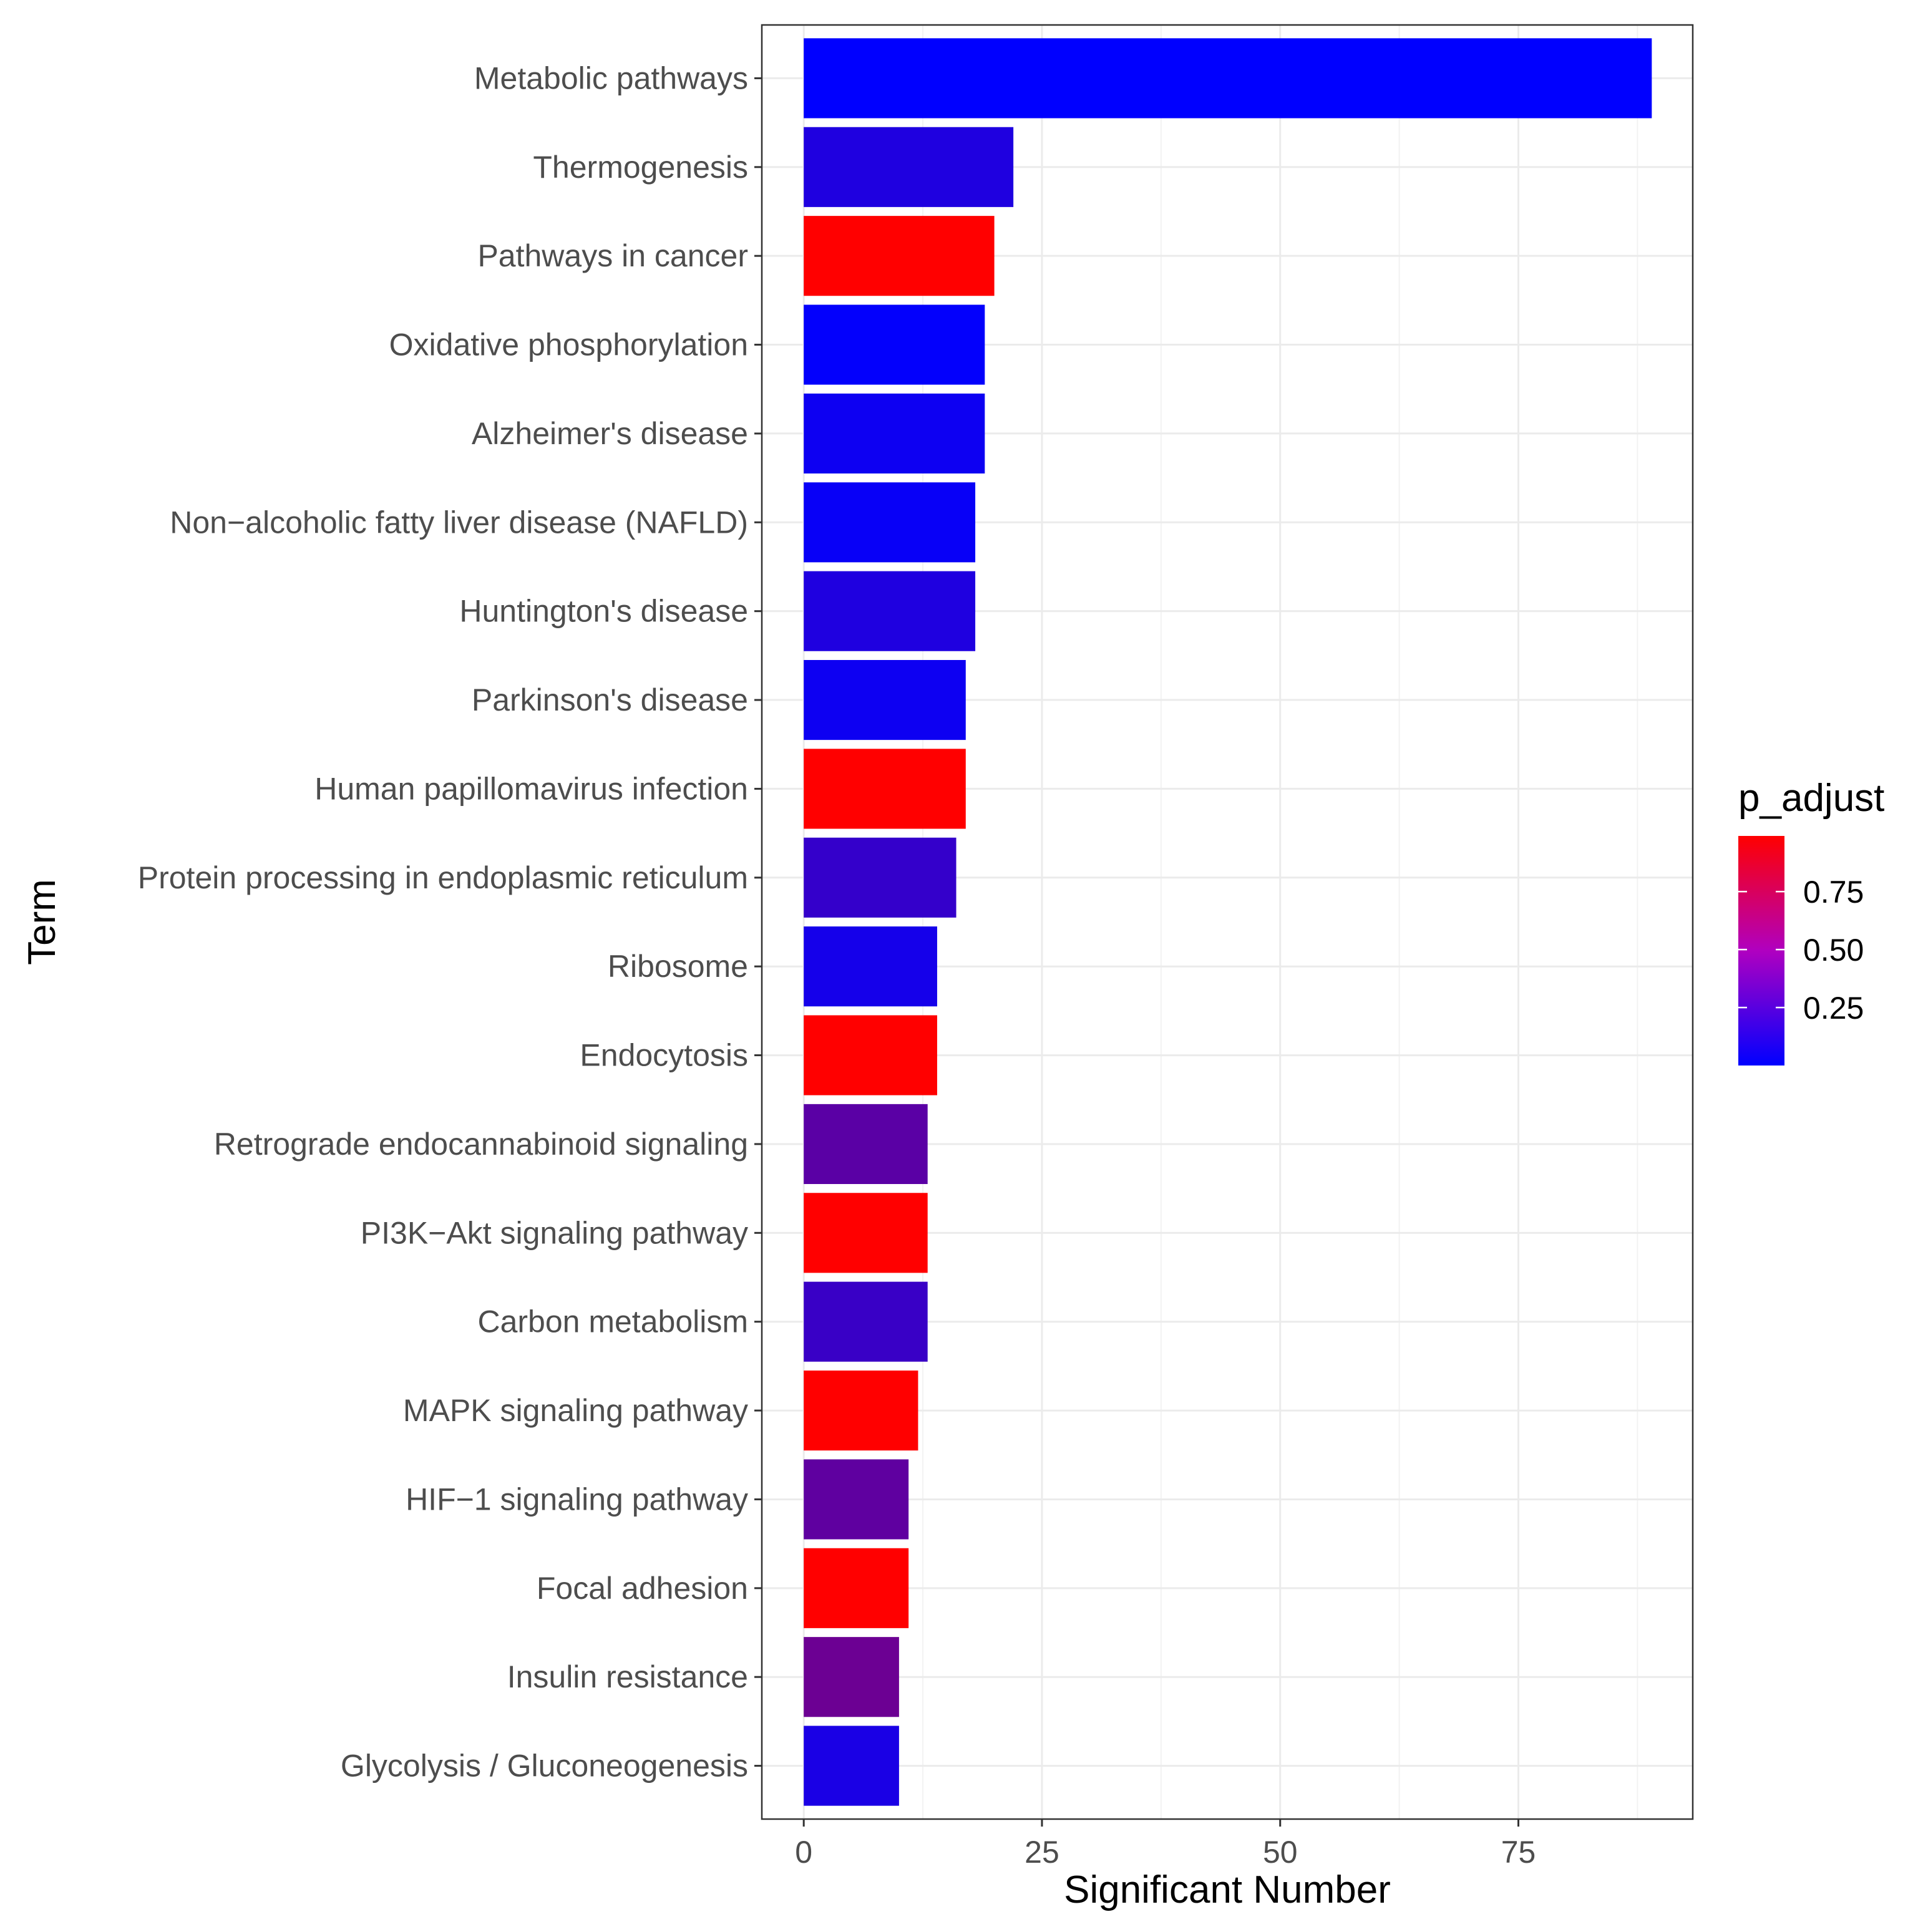 Image resolution: width=1913 pixels, height=1932 pixels. I want to click on y-tick-label: Thermogenesis, so click(640, 167).